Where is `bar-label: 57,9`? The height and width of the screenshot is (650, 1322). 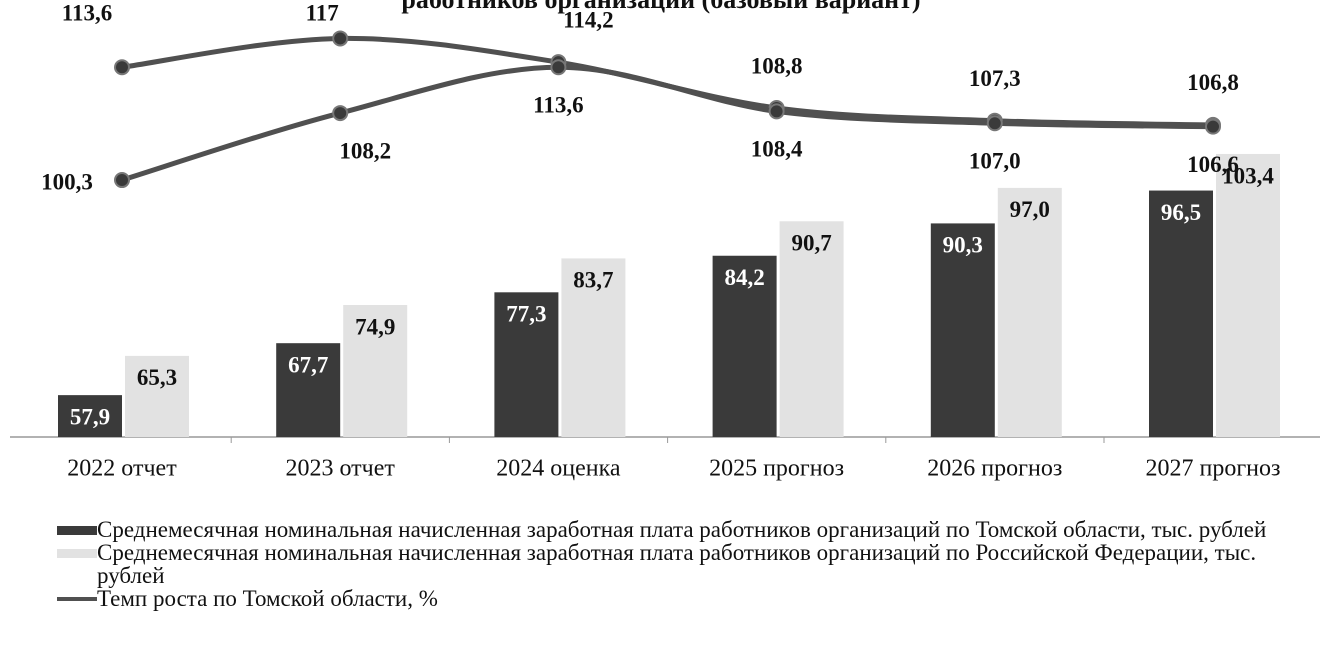
bar-label: 57,9 is located at coordinates (90, 416).